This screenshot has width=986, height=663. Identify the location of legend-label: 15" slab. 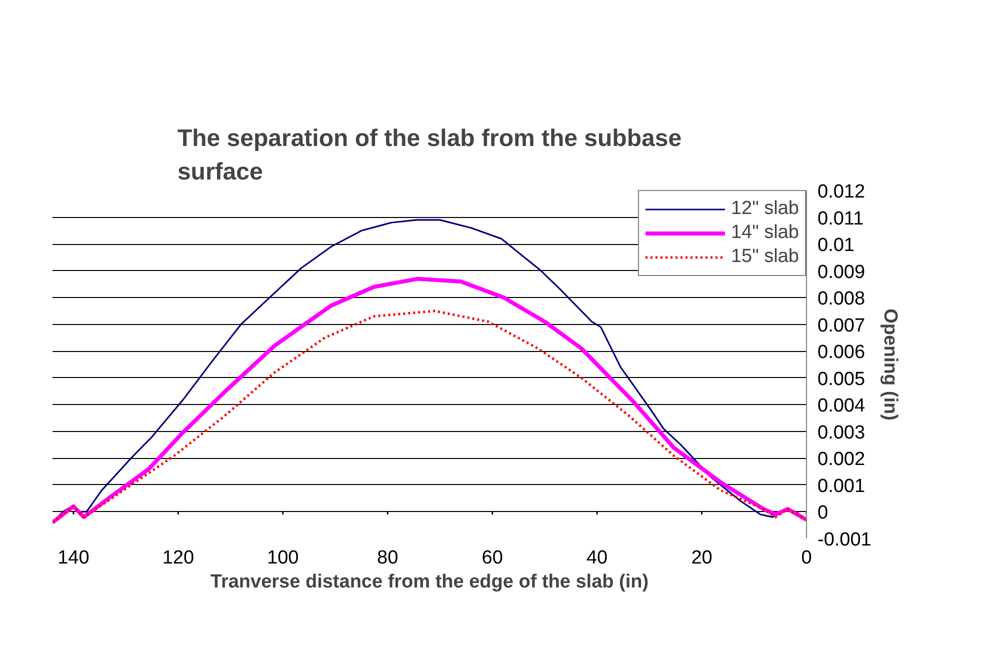
(764, 257).